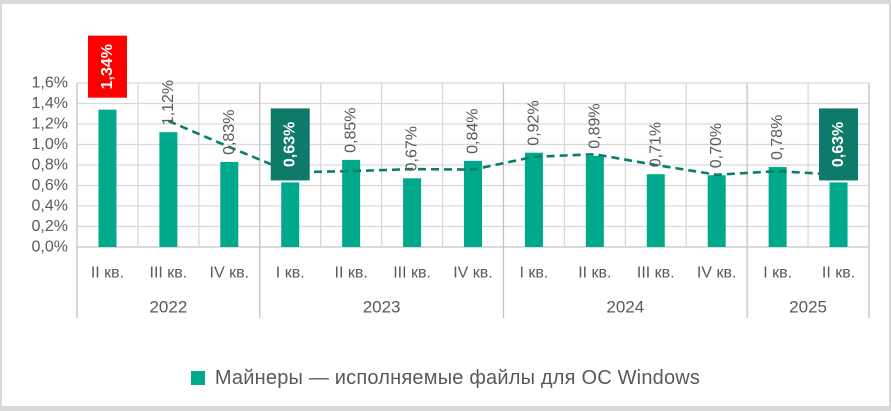 This screenshot has height=411, width=891. I want to click on data-label: 0,78%, so click(777, 137).